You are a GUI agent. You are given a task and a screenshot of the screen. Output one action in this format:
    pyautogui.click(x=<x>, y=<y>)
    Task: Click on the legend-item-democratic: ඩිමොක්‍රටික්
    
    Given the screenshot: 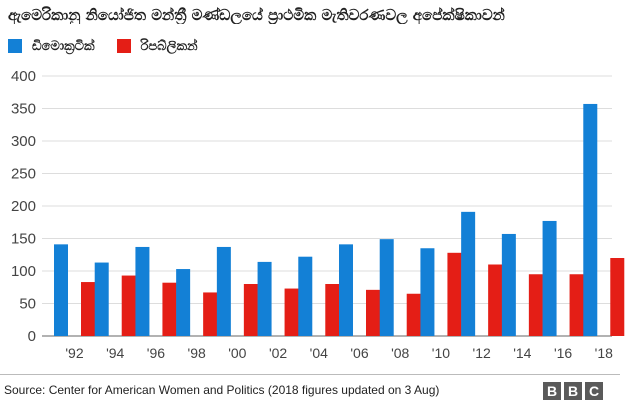 What is the action you would take?
    pyautogui.click(x=51, y=46)
    